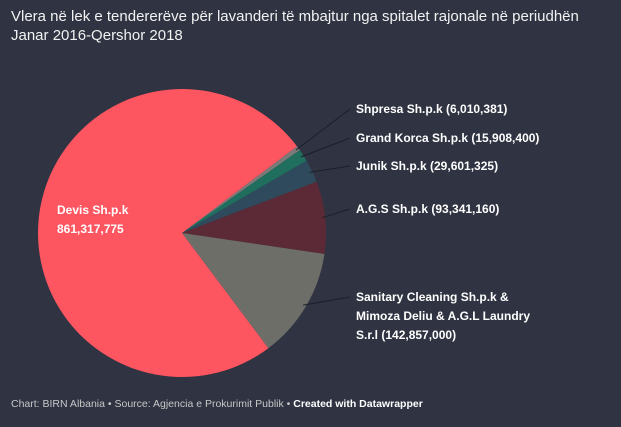  Describe the element at coordinates (249, 196) in the screenshot. I see `pie-slice-junik` at that location.